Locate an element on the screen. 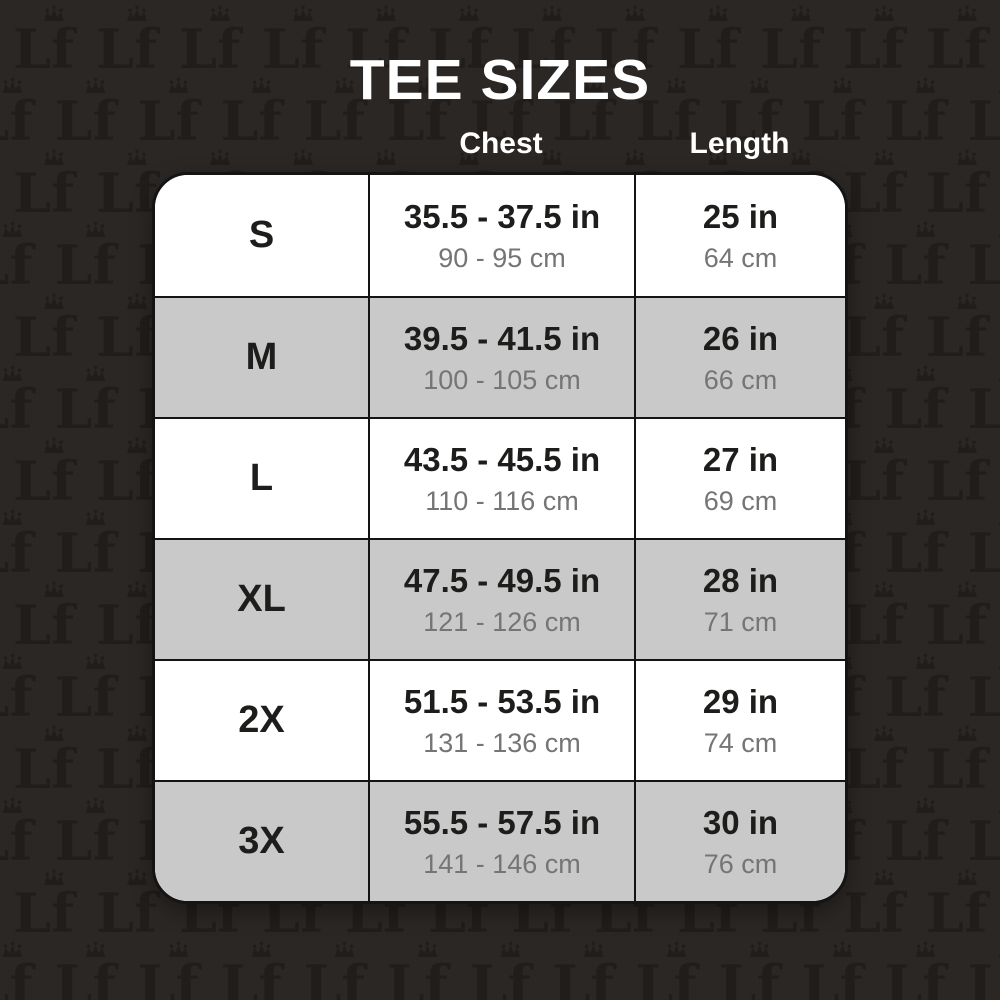 The image size is (1000, 1000). size-cell: S is located at coordinates (261, 235).